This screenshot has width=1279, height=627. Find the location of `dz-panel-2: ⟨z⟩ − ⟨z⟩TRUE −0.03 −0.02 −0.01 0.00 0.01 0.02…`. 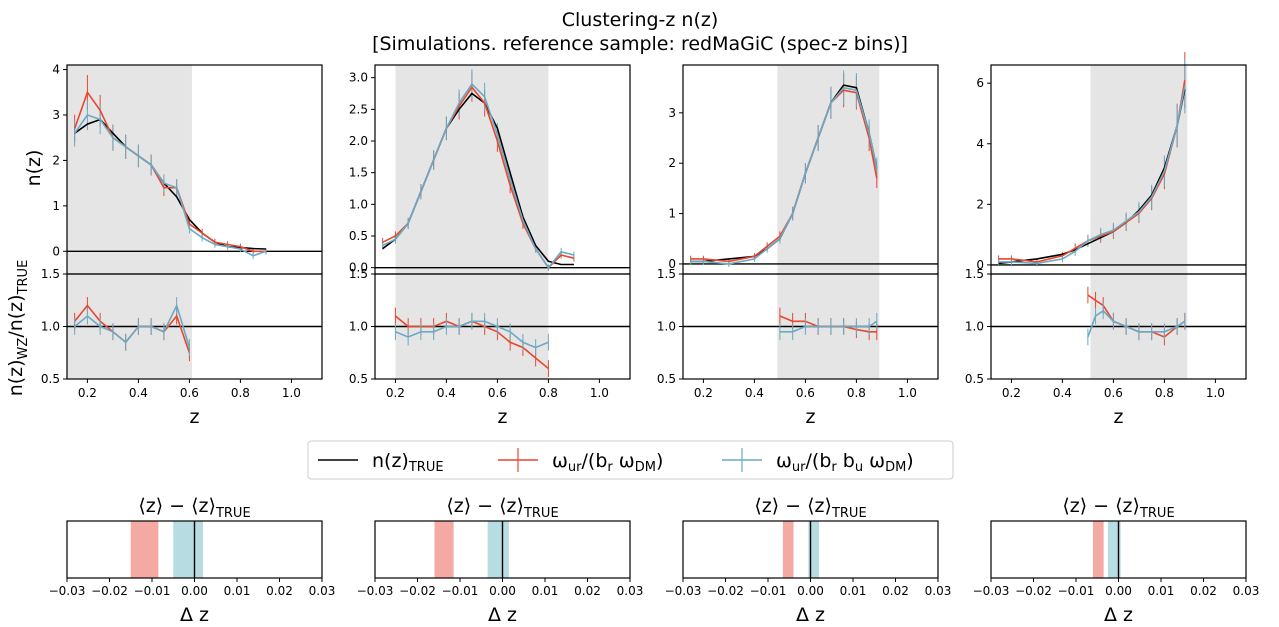

dz-panel-2: ⟨z⟩ − ⟨z⟩TRUE −0.03 −0.02 −0.01 0.00 0.01 0.02… is located at coordinates (500, 560).